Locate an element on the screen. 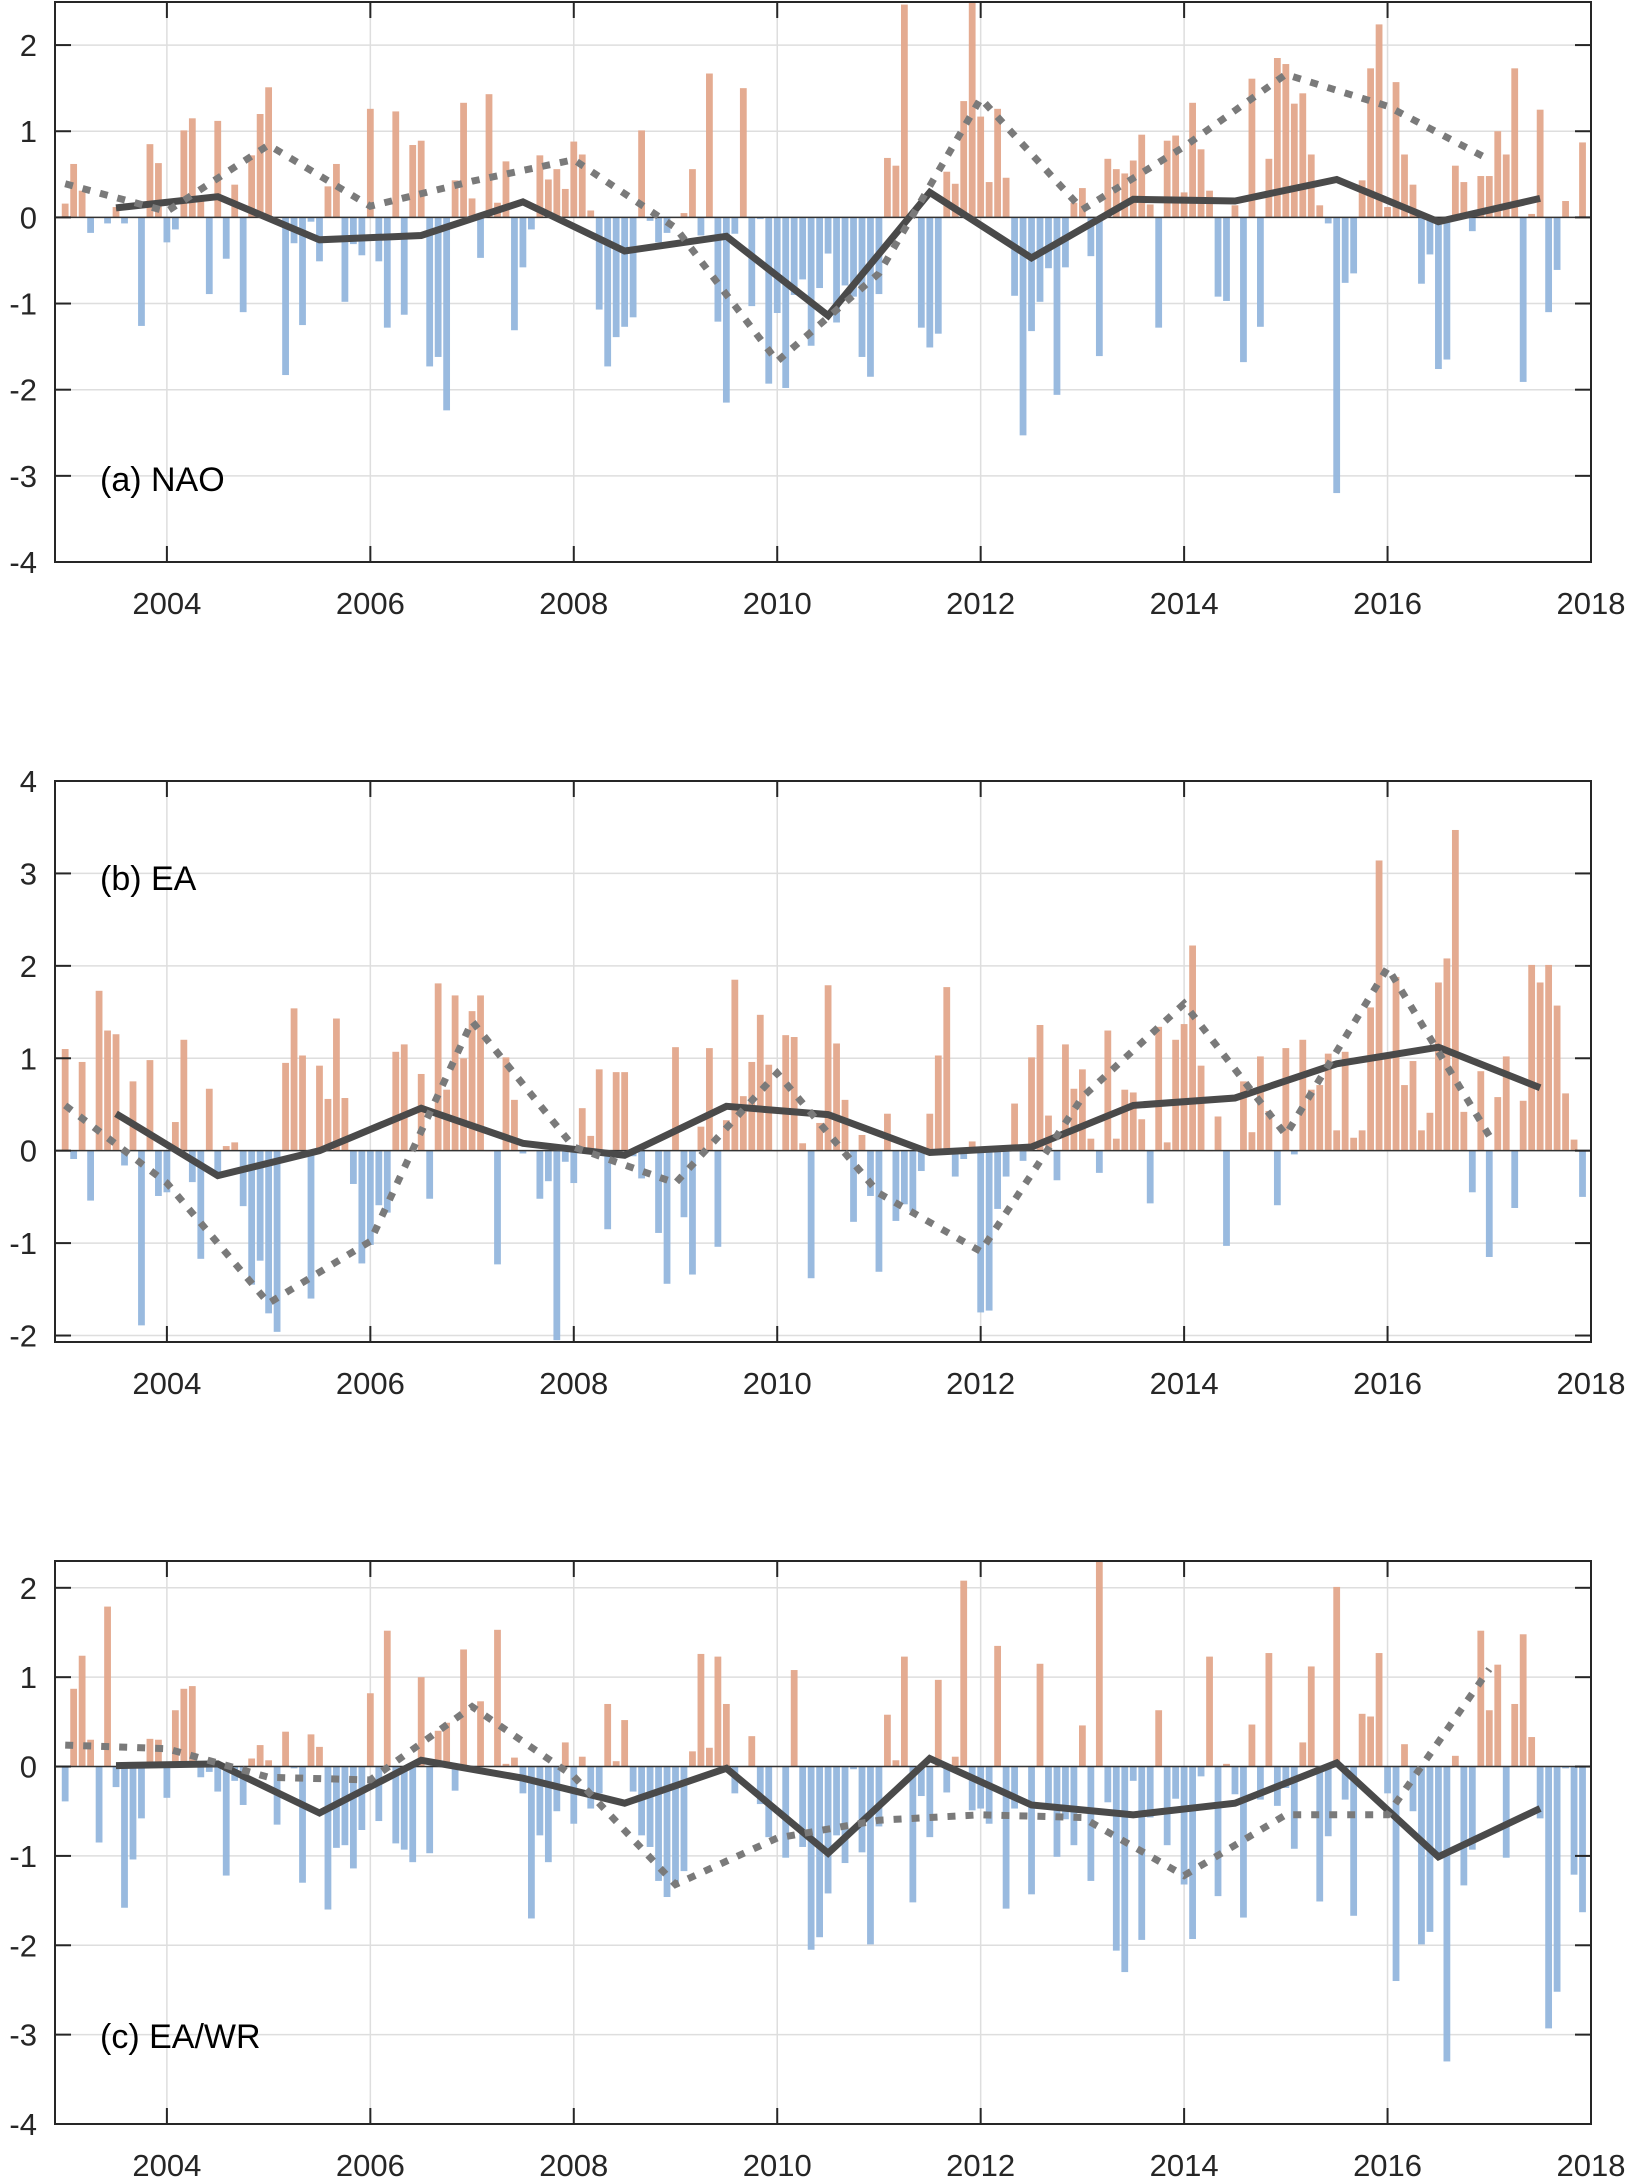 The image size is (1633, 2182). series-lines is located at coordinates (803, 1778).